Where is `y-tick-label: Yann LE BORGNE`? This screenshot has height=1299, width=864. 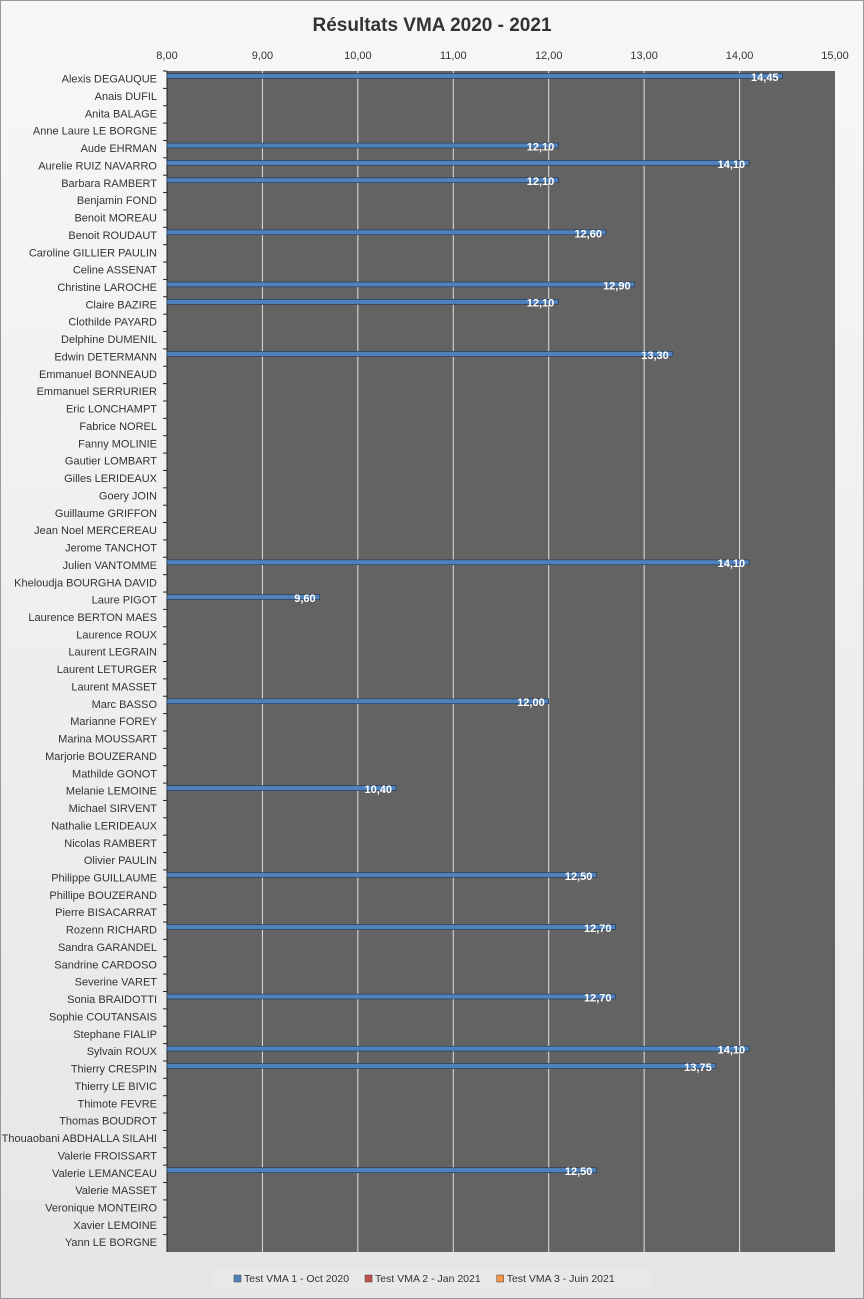
y-tick-label: Yann LE BORGNE is located at coordinates (111, 1243).